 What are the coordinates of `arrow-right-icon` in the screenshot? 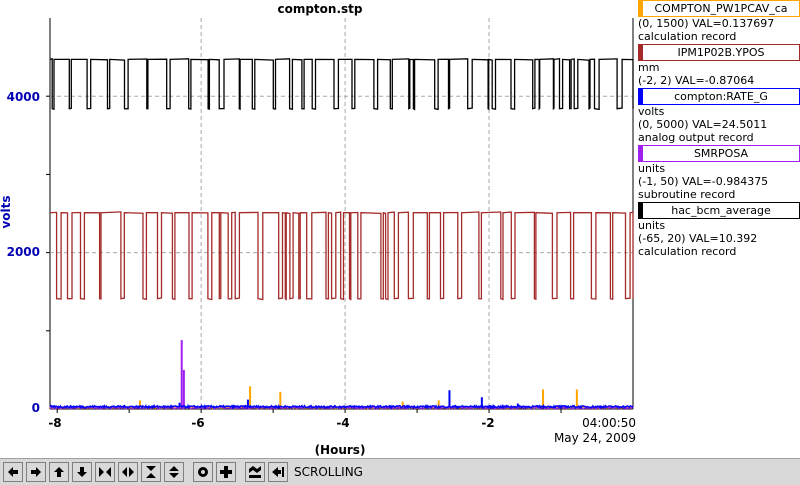 It's located at (36, 472).